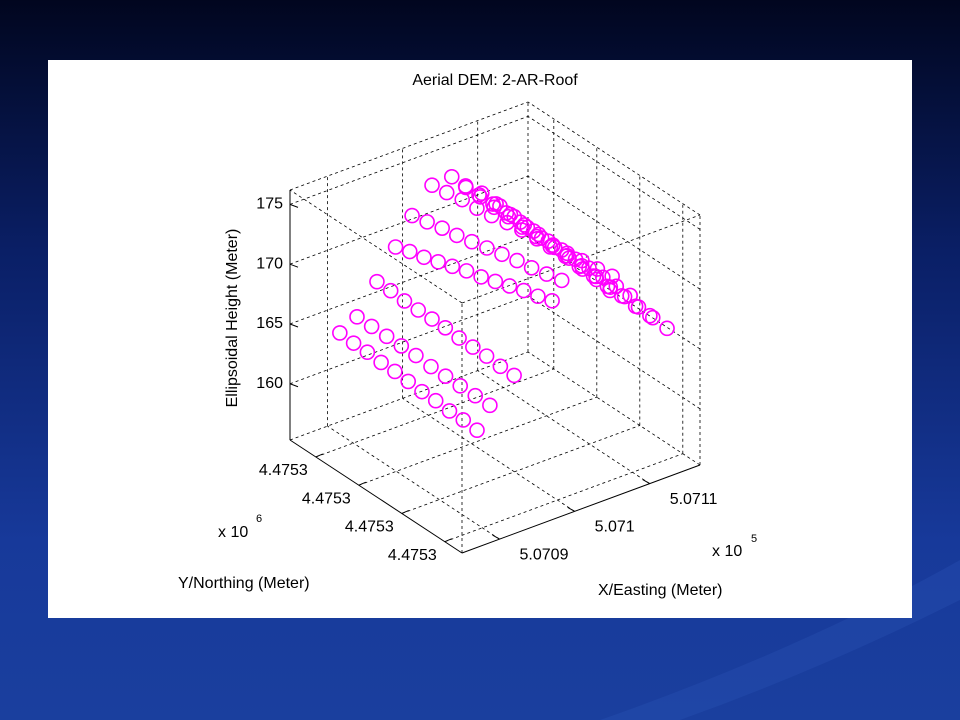  What do you see at coordinates (259, 519) in the screenshot?
I see `y-multiplier-exponent: 6` at bounding box center [259, 519].